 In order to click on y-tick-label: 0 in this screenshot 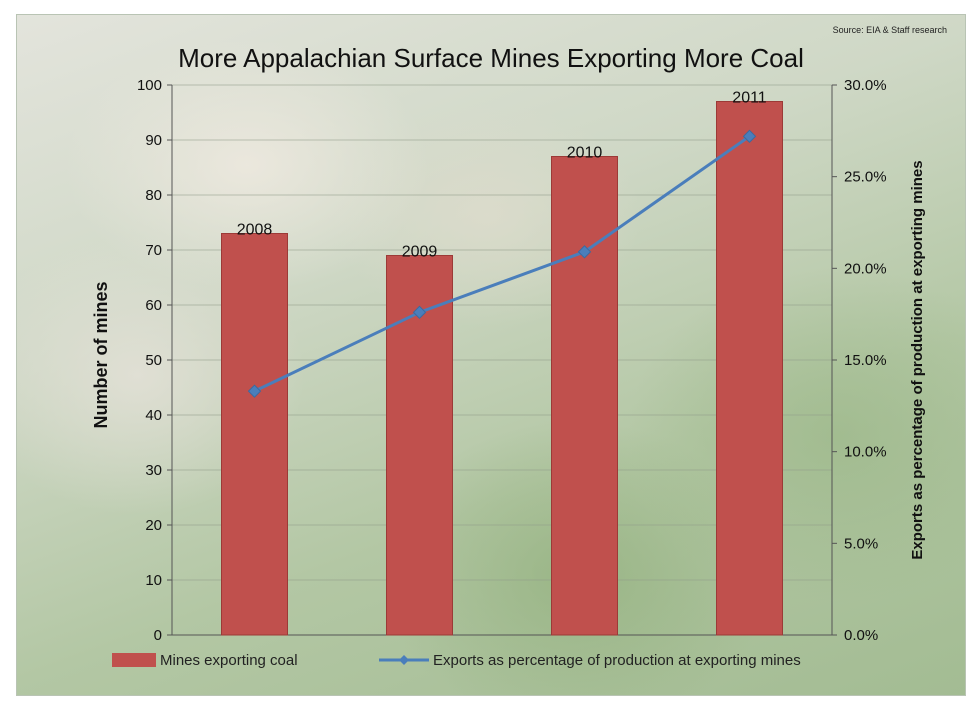, I will do `click(158, 635)`.